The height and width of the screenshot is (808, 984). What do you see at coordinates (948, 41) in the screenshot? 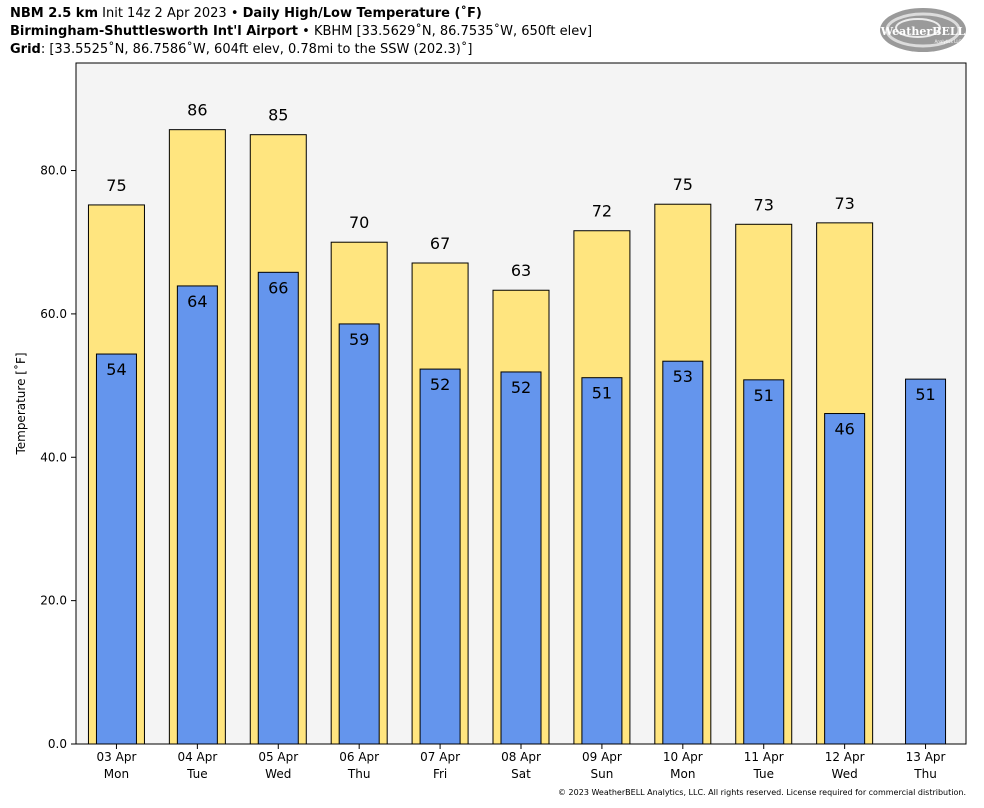
I see `logo-subtext: Analytics LLC` at bounding box center [948, 41].